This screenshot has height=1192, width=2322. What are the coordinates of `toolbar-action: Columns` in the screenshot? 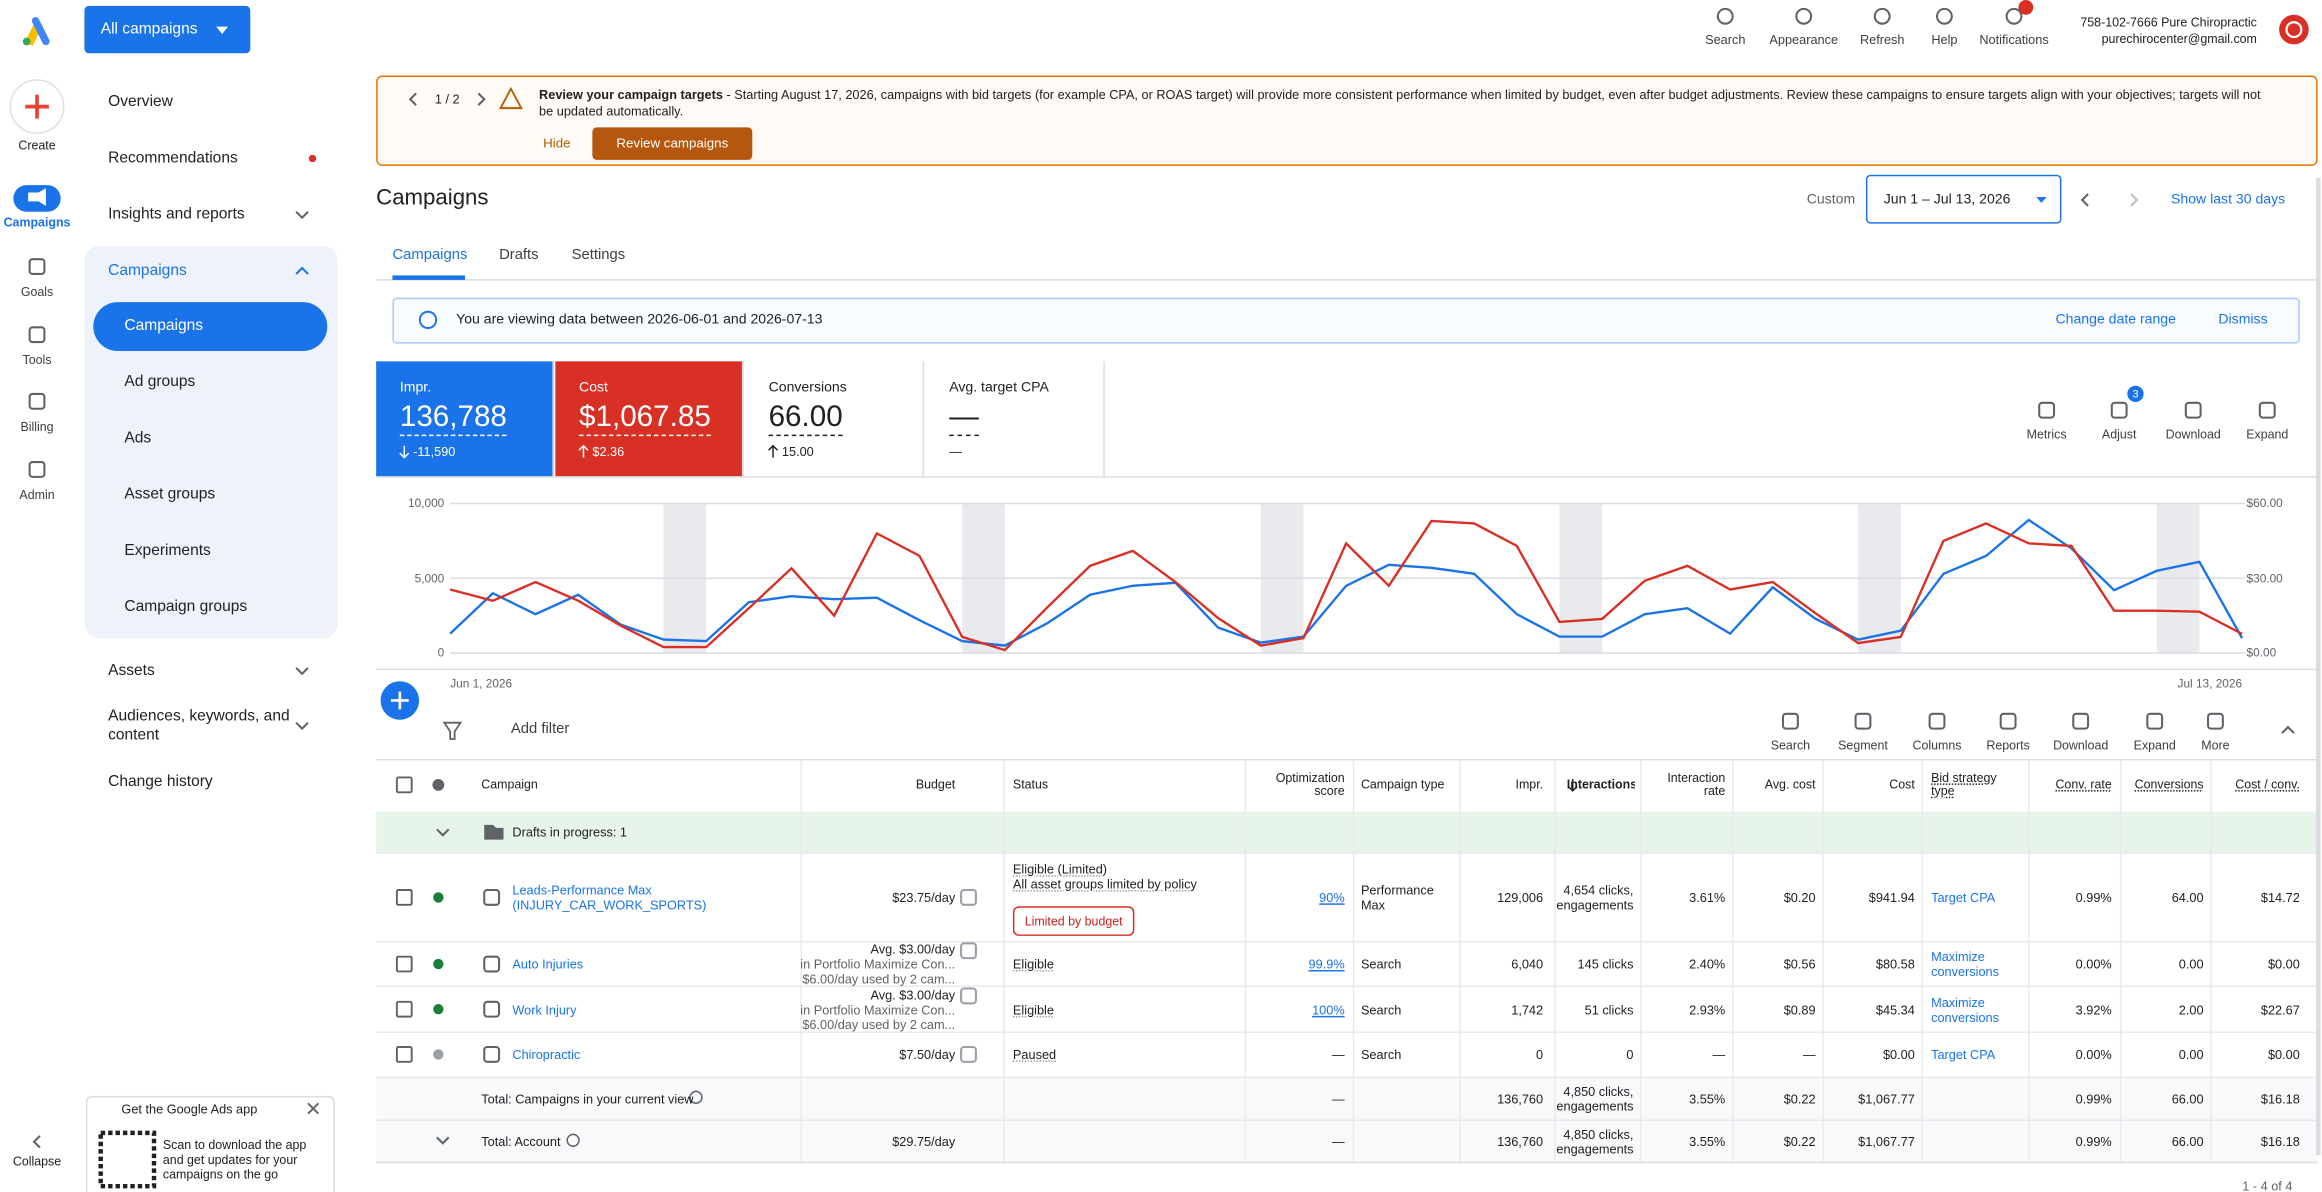 It's located at (1937, 745).